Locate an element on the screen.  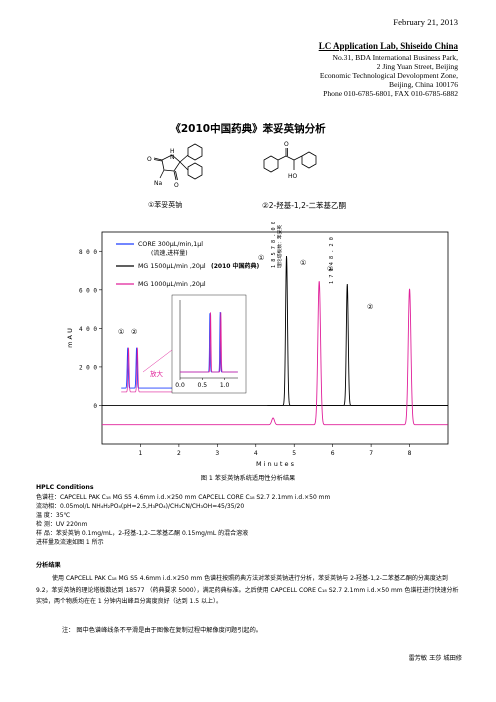
authors: 雷芳敏 王莎 城田修 is located at coordinates (435, 658).